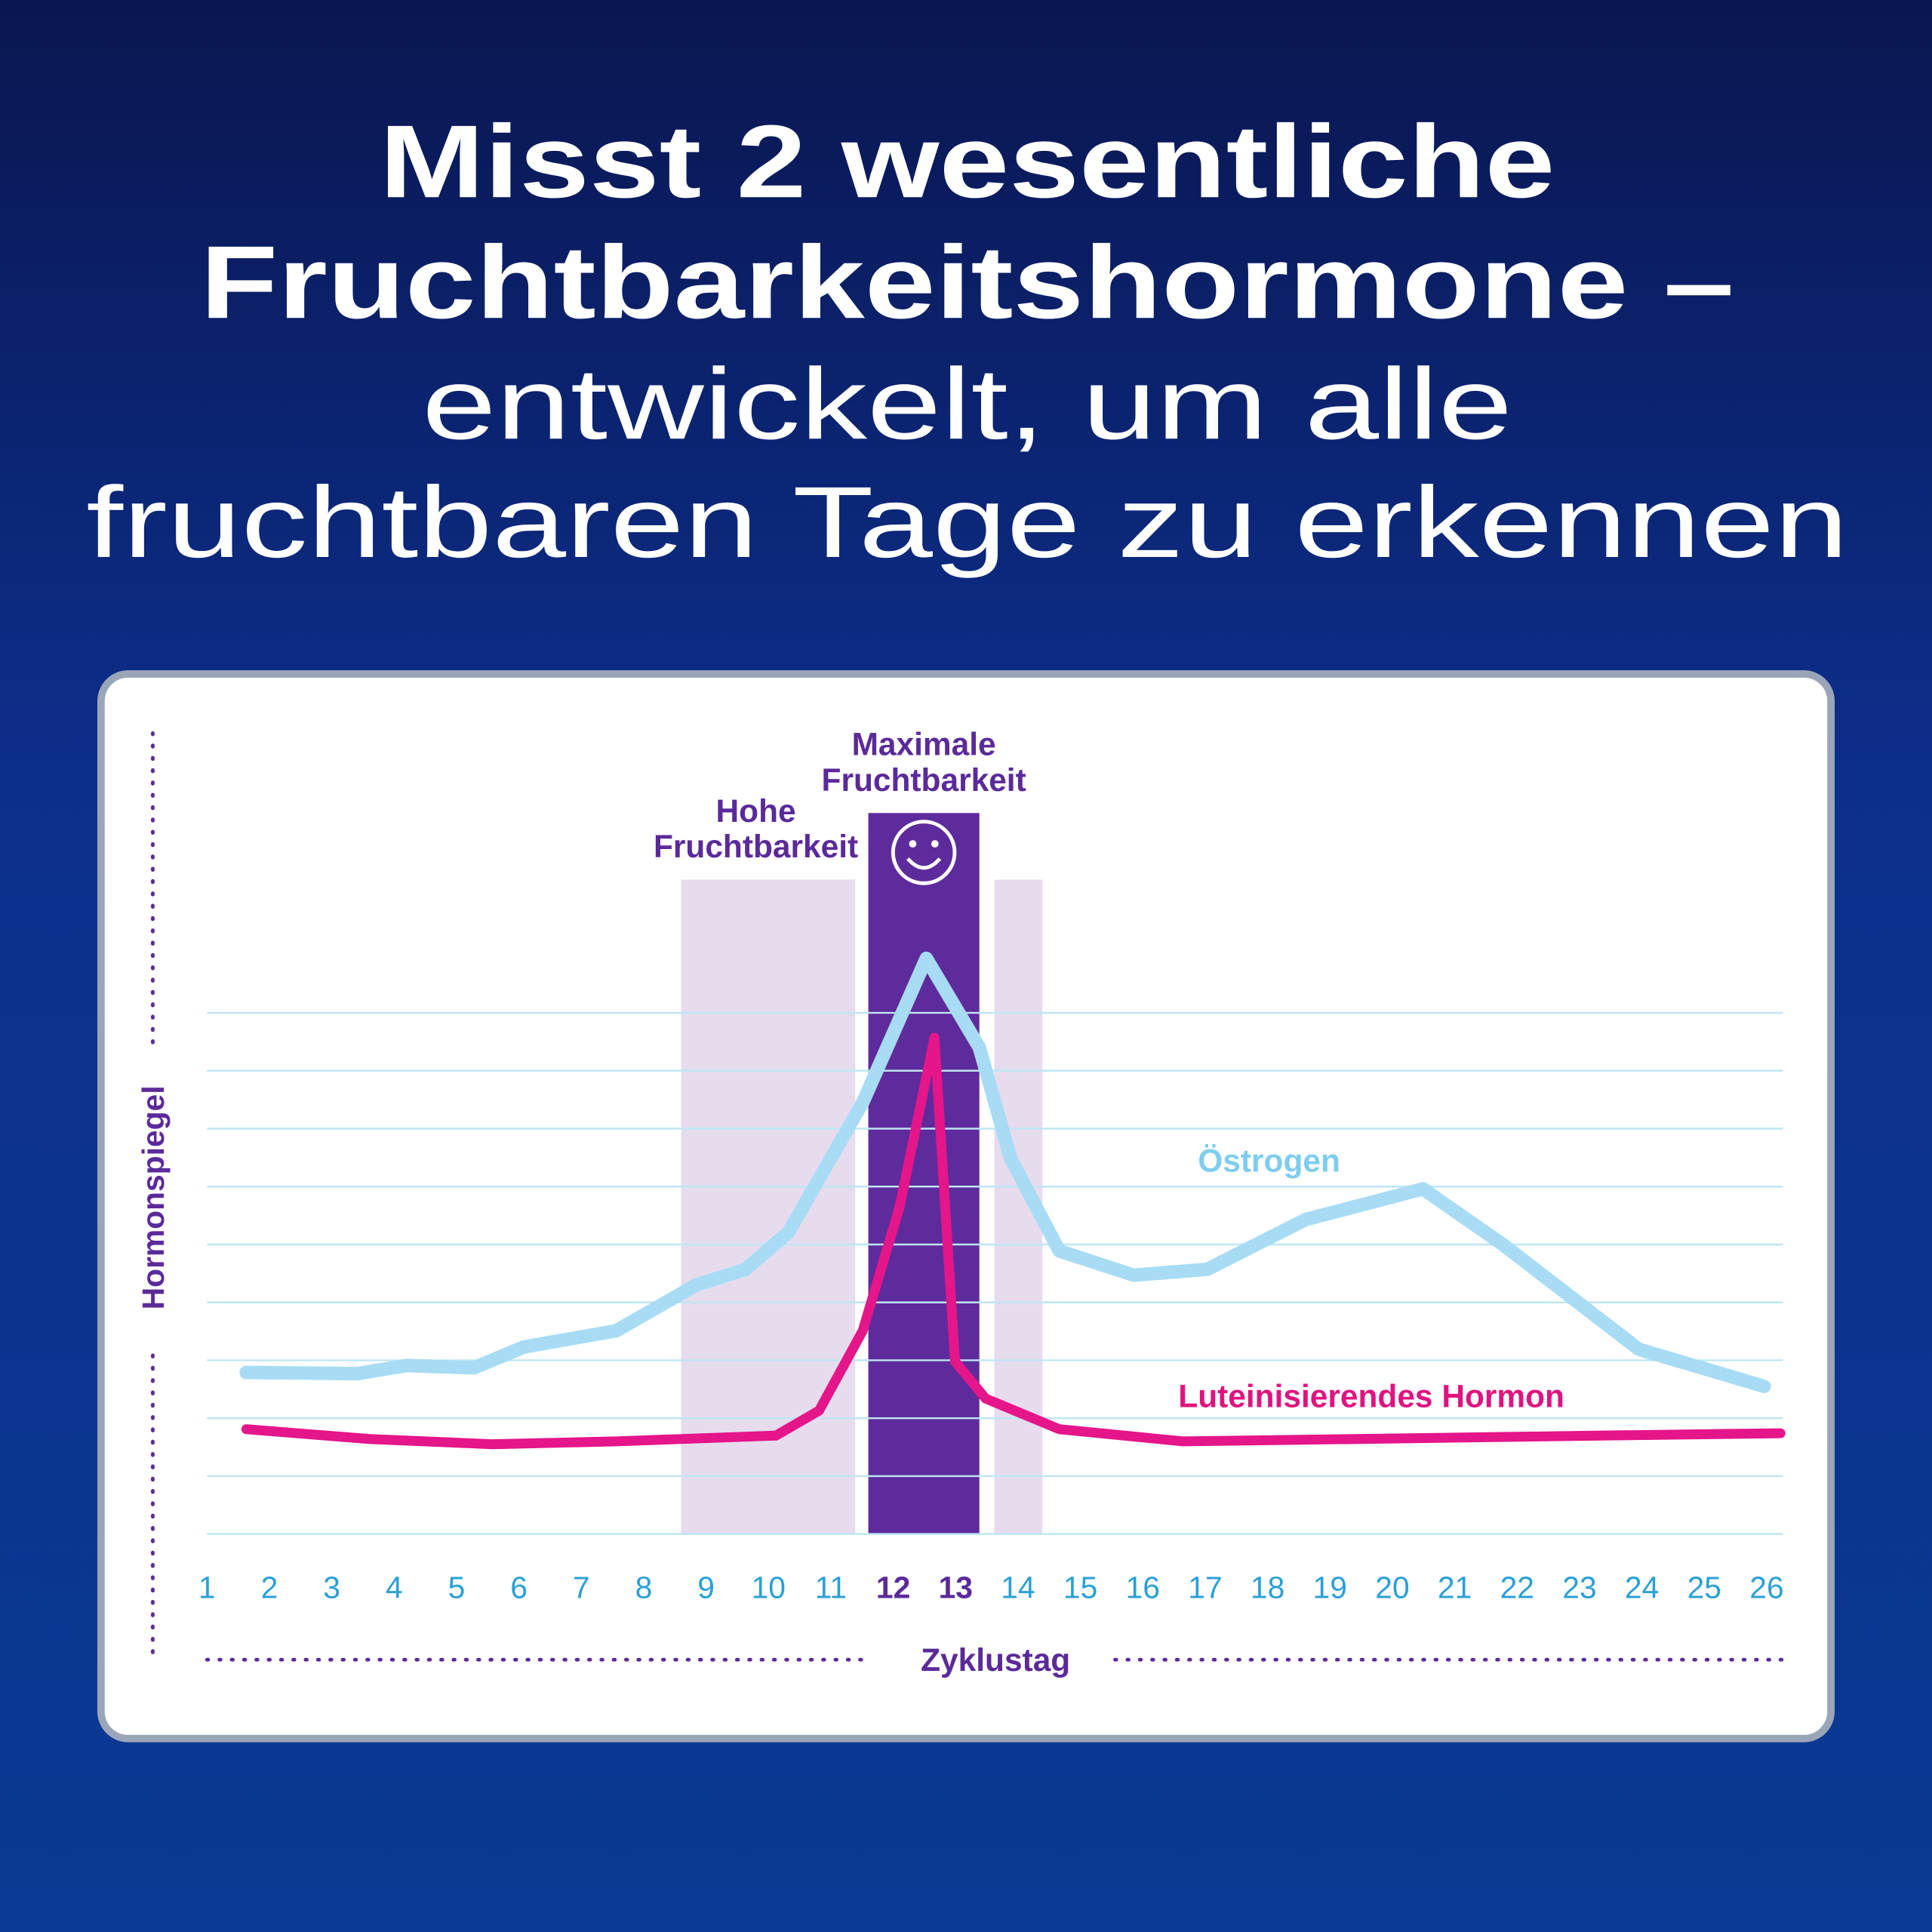 This screenshot has height=1932, width=1932. Describe the element at coordinates (967, 162) in the screenshot. I see `title: Misst 2 wesentliche` at that location.